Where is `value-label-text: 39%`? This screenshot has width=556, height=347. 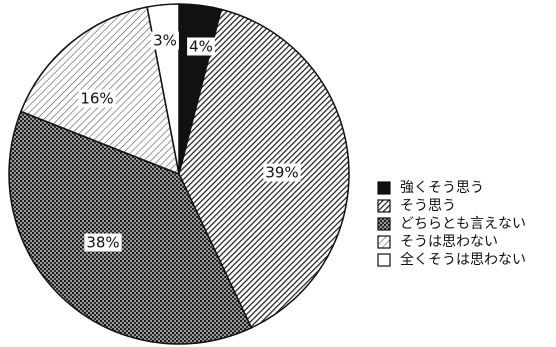 value-label-text: 39% is located at coordinates (281, 173).